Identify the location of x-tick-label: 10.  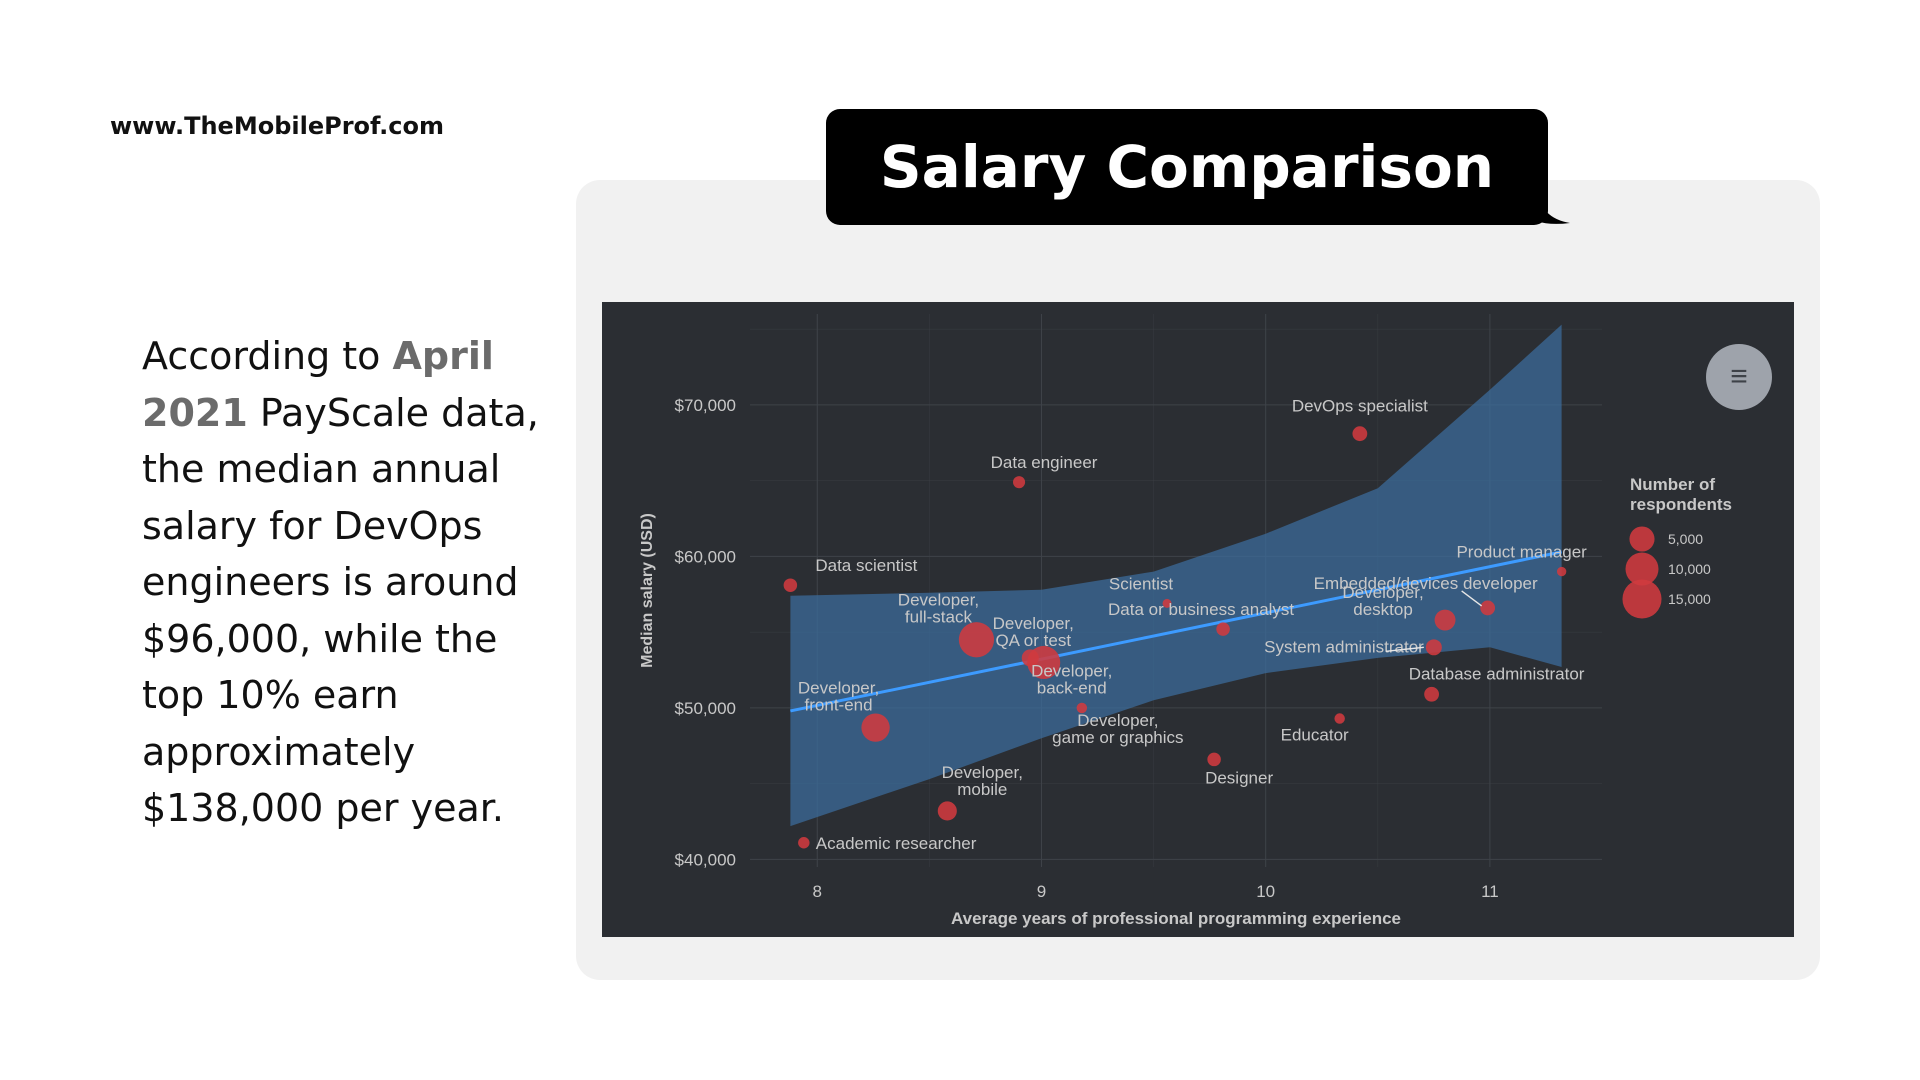
(1265, 891).